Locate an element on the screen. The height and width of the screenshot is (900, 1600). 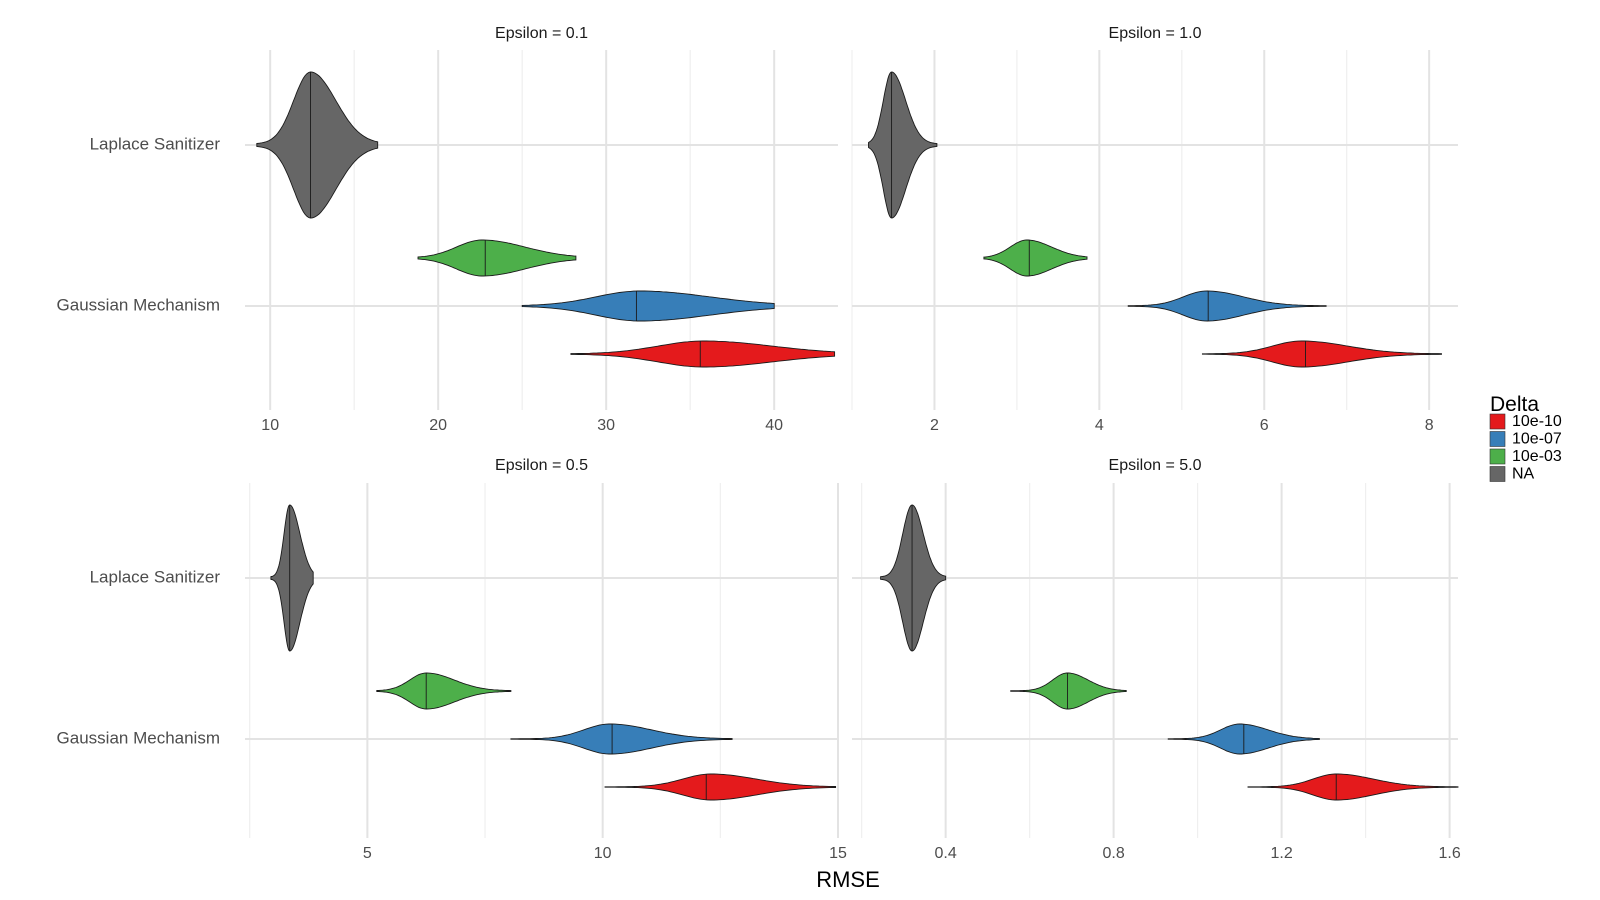
x-tick-label: 6 is located at coordinates (1264, 425).